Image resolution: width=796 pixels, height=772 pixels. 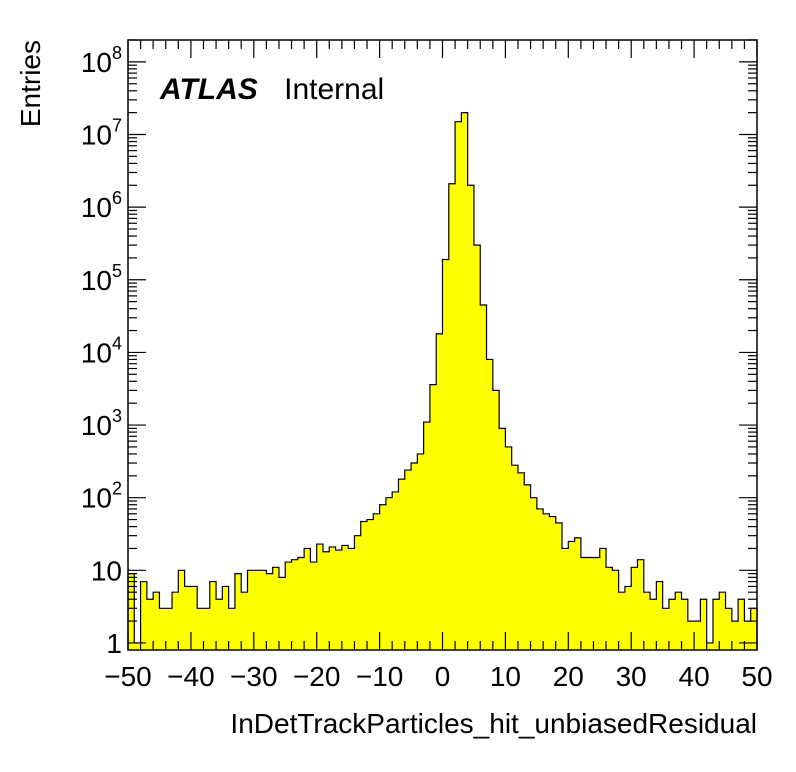 What do you see at coordinates (317, 676) in the screenshot?
I see `x-tick-label: −20` at bounding box center [317, 676].